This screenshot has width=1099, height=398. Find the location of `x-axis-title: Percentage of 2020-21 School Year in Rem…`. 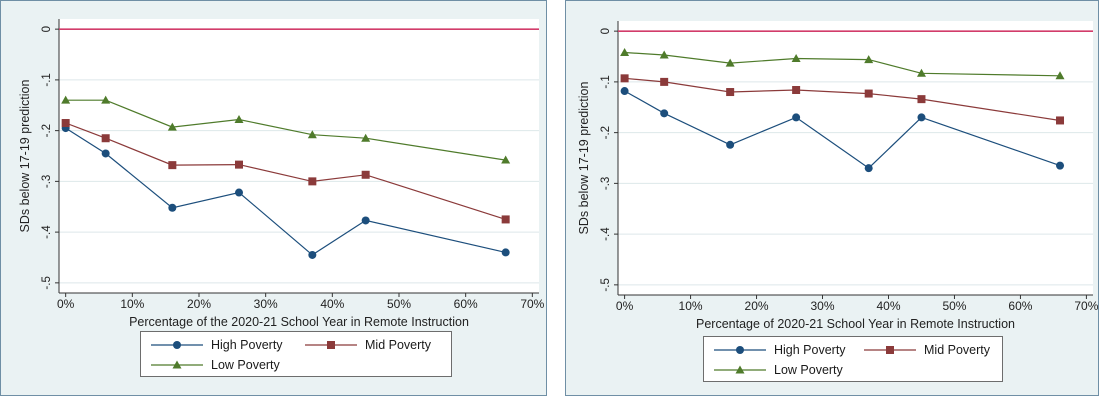

x-axis-title: Percentage of 2020-21 School Year in Rem… is located at coordinates (855, 324).